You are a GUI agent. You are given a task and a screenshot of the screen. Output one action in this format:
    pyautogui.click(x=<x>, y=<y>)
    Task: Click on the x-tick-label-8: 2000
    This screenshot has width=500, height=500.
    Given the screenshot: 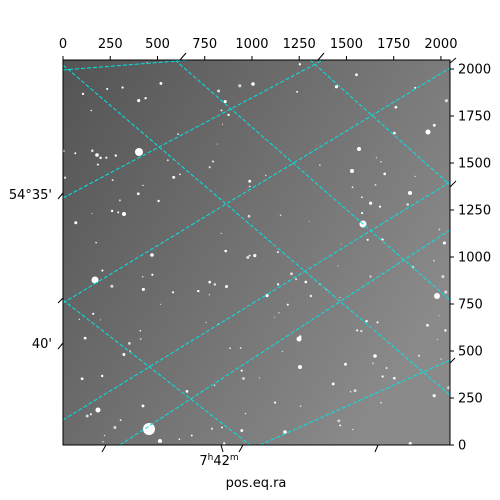 What is the action you would take?
    pyautogui.click(x=440, y=44)
    